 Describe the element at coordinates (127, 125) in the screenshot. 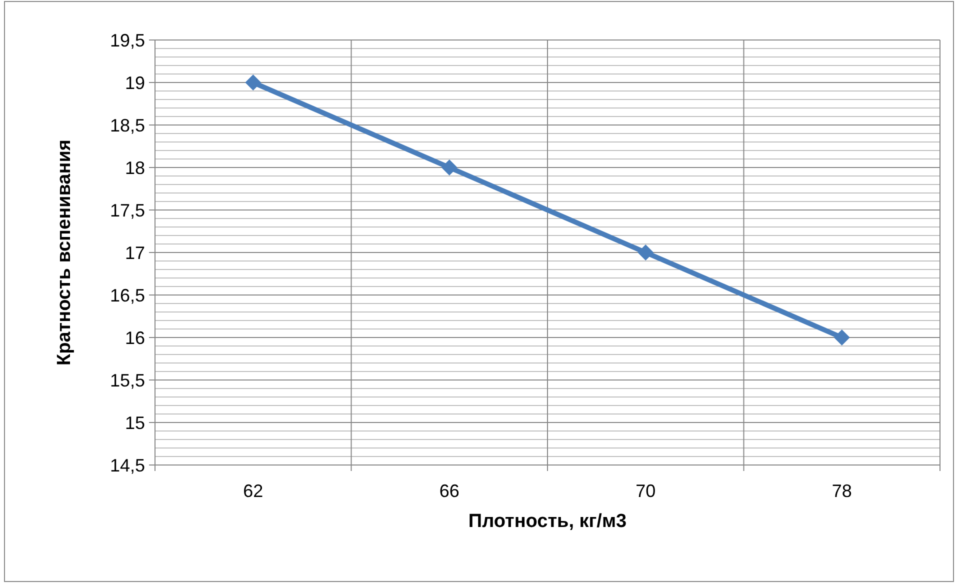

I see `y-tick-label: 18,5` at that location.